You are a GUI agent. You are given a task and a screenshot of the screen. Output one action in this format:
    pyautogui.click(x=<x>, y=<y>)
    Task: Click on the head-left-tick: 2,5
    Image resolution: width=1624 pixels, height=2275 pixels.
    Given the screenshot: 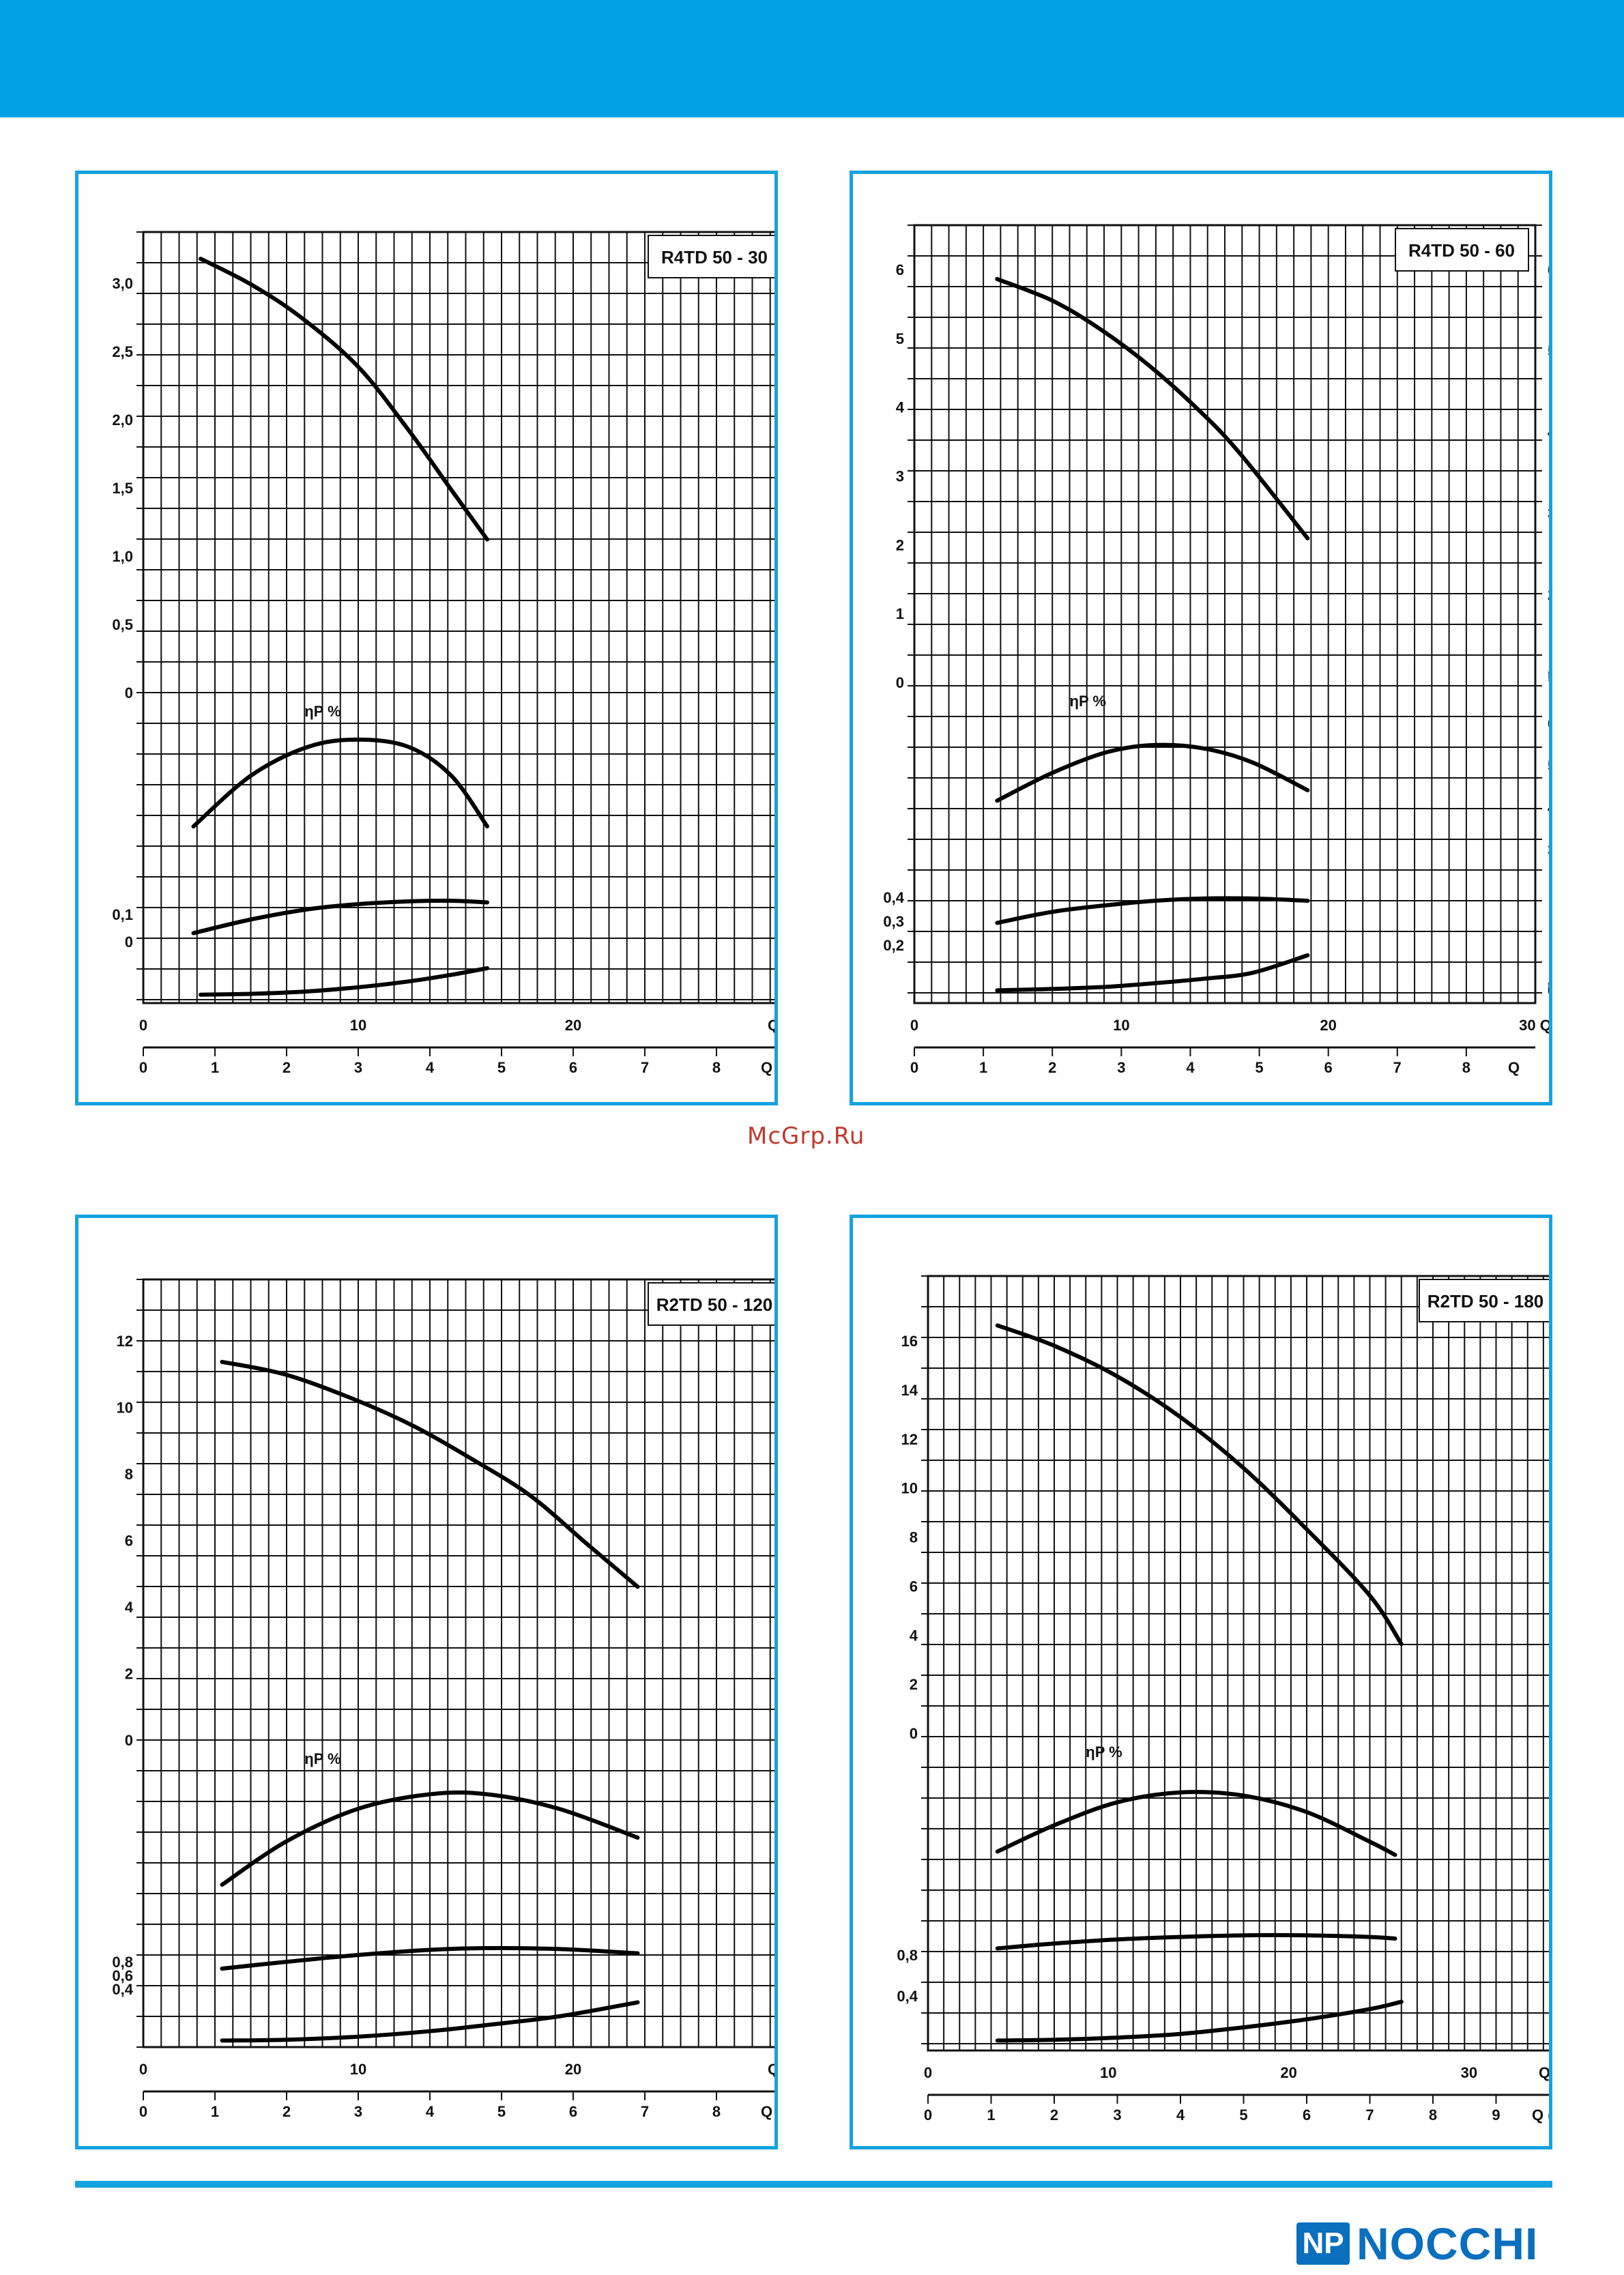 What is the action you would take?
    pyautogui.click(x=122, y=351)
    